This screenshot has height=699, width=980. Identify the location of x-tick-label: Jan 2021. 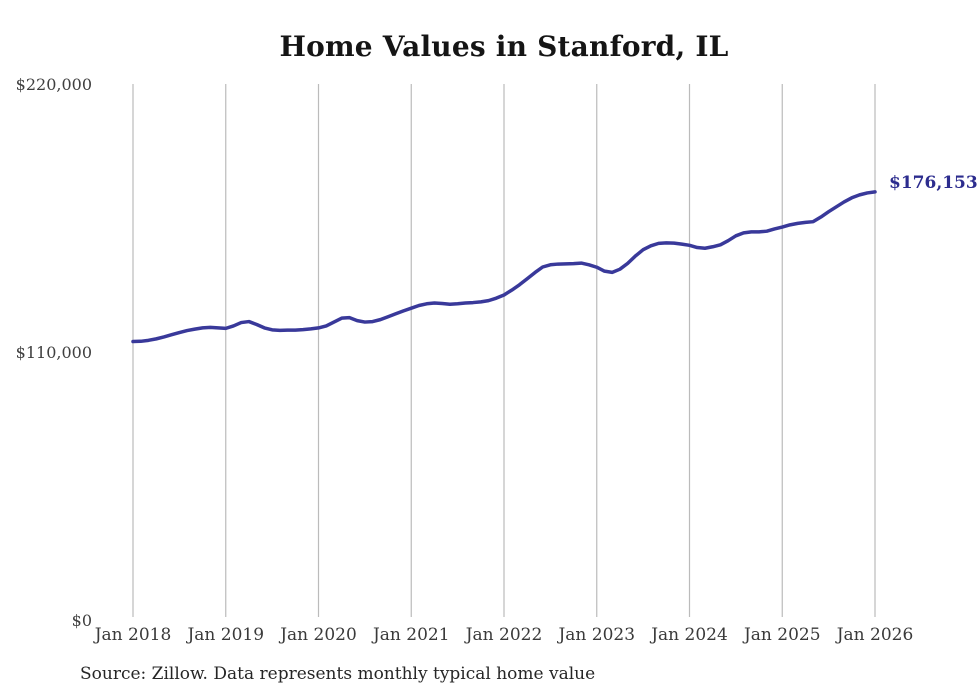
(411, 635).